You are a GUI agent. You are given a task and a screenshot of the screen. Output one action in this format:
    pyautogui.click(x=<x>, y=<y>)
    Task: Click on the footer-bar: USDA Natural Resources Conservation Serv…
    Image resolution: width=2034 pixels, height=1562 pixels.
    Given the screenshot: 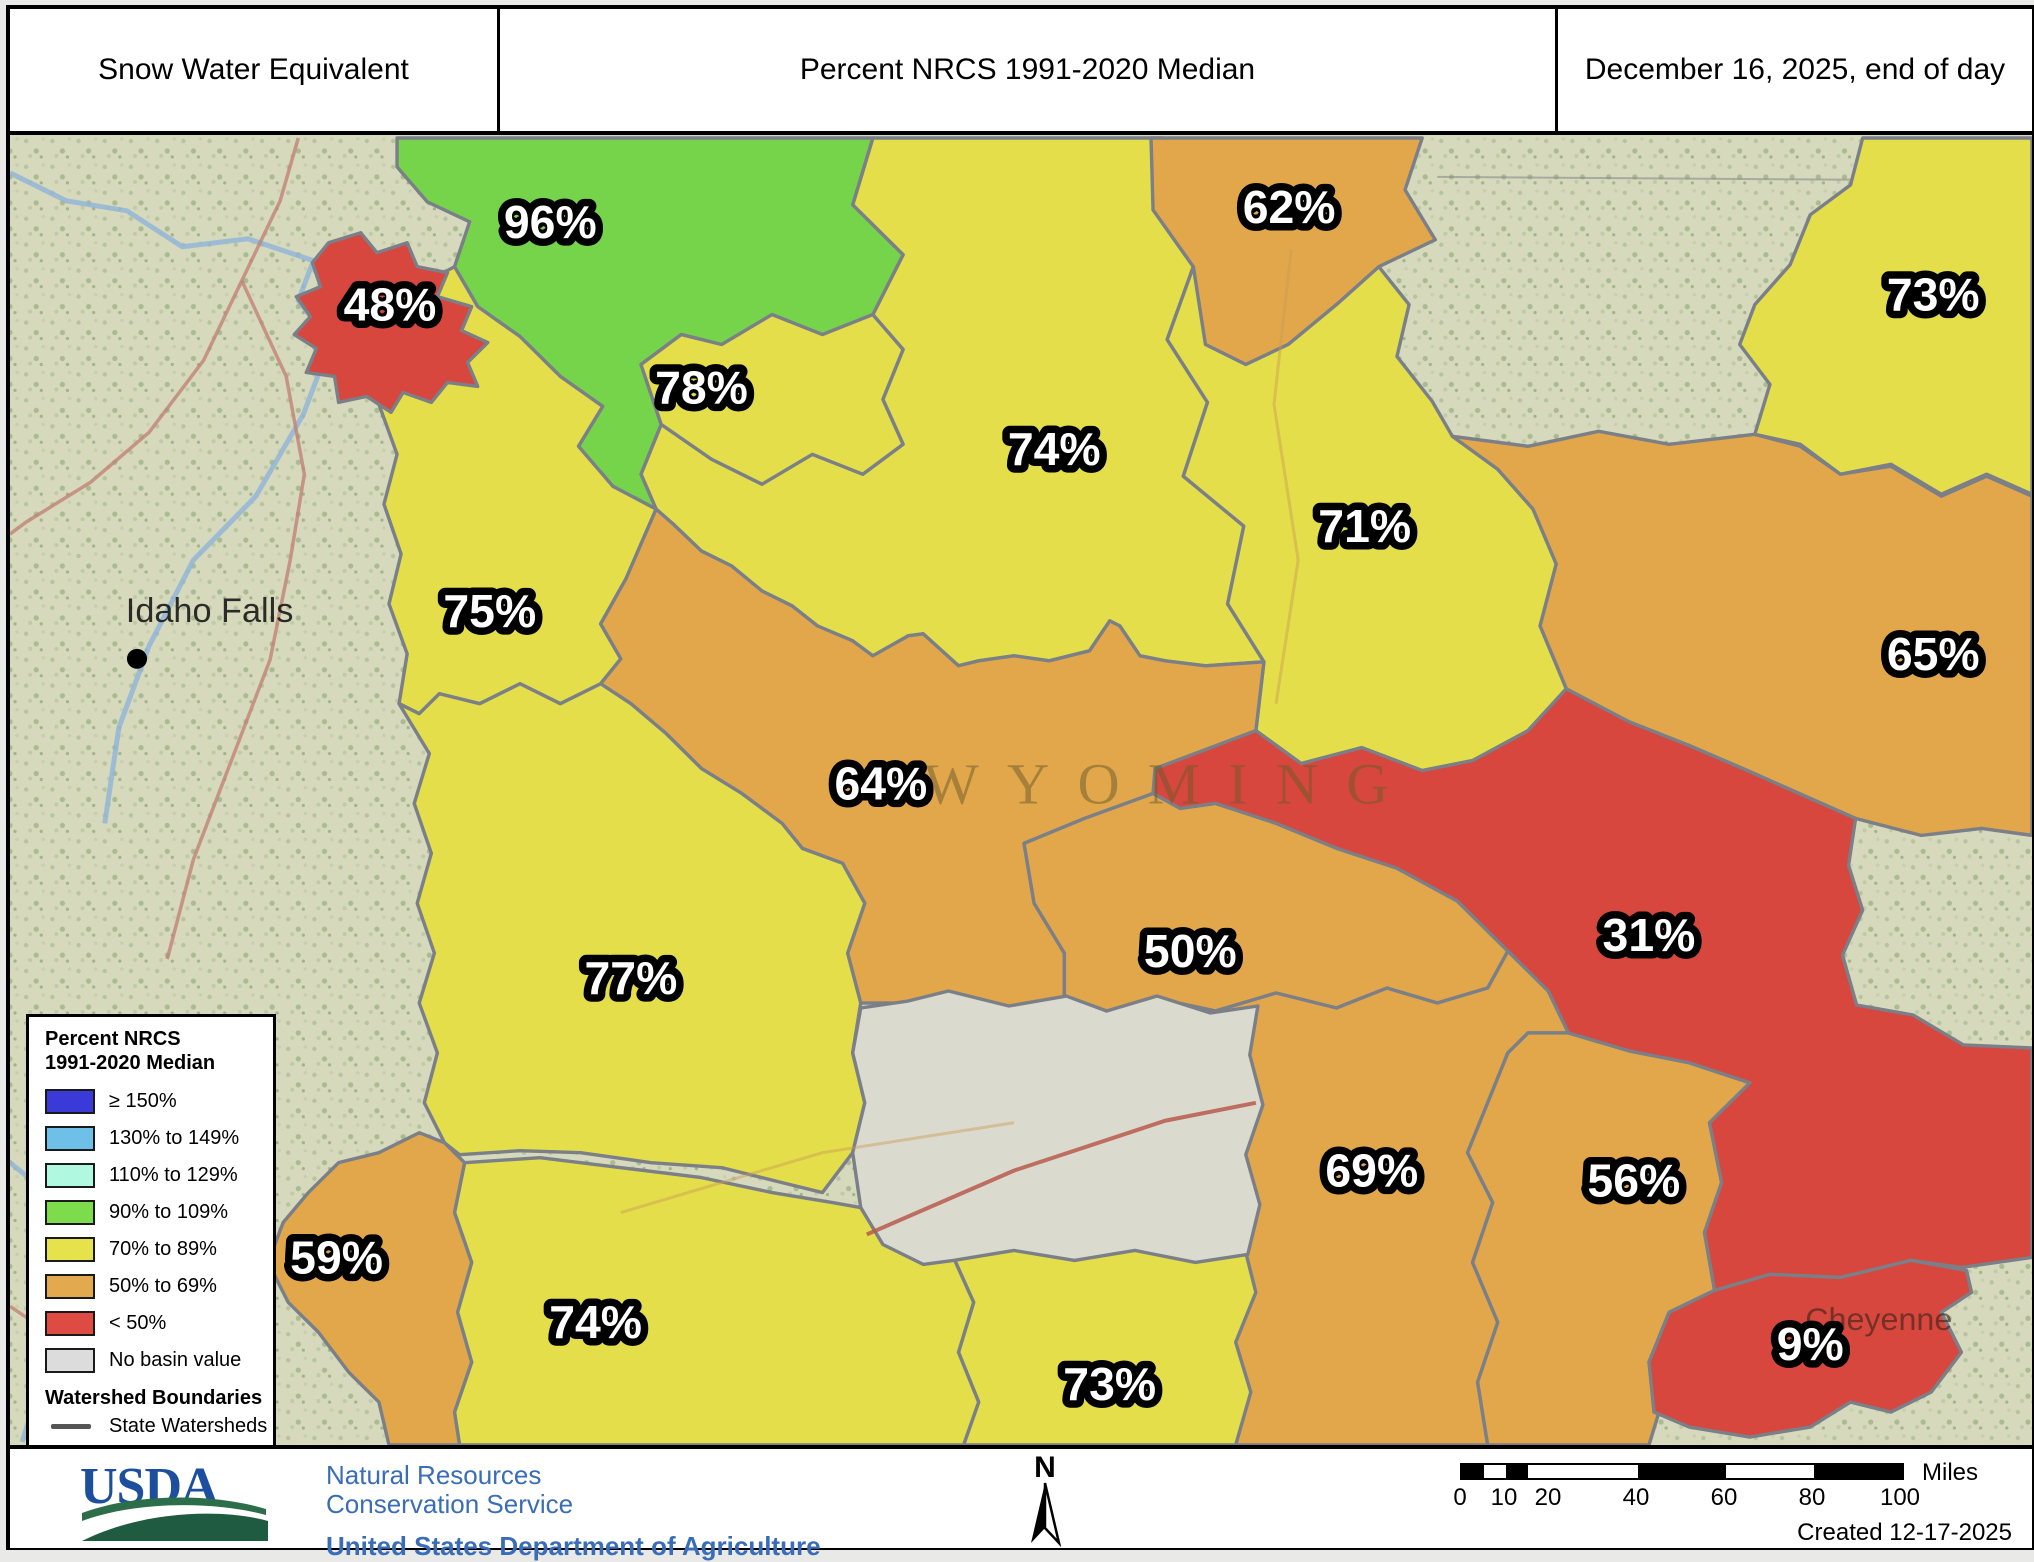 What is the action you would take?
    pyautogui.click(x=1021, y=1503)
    